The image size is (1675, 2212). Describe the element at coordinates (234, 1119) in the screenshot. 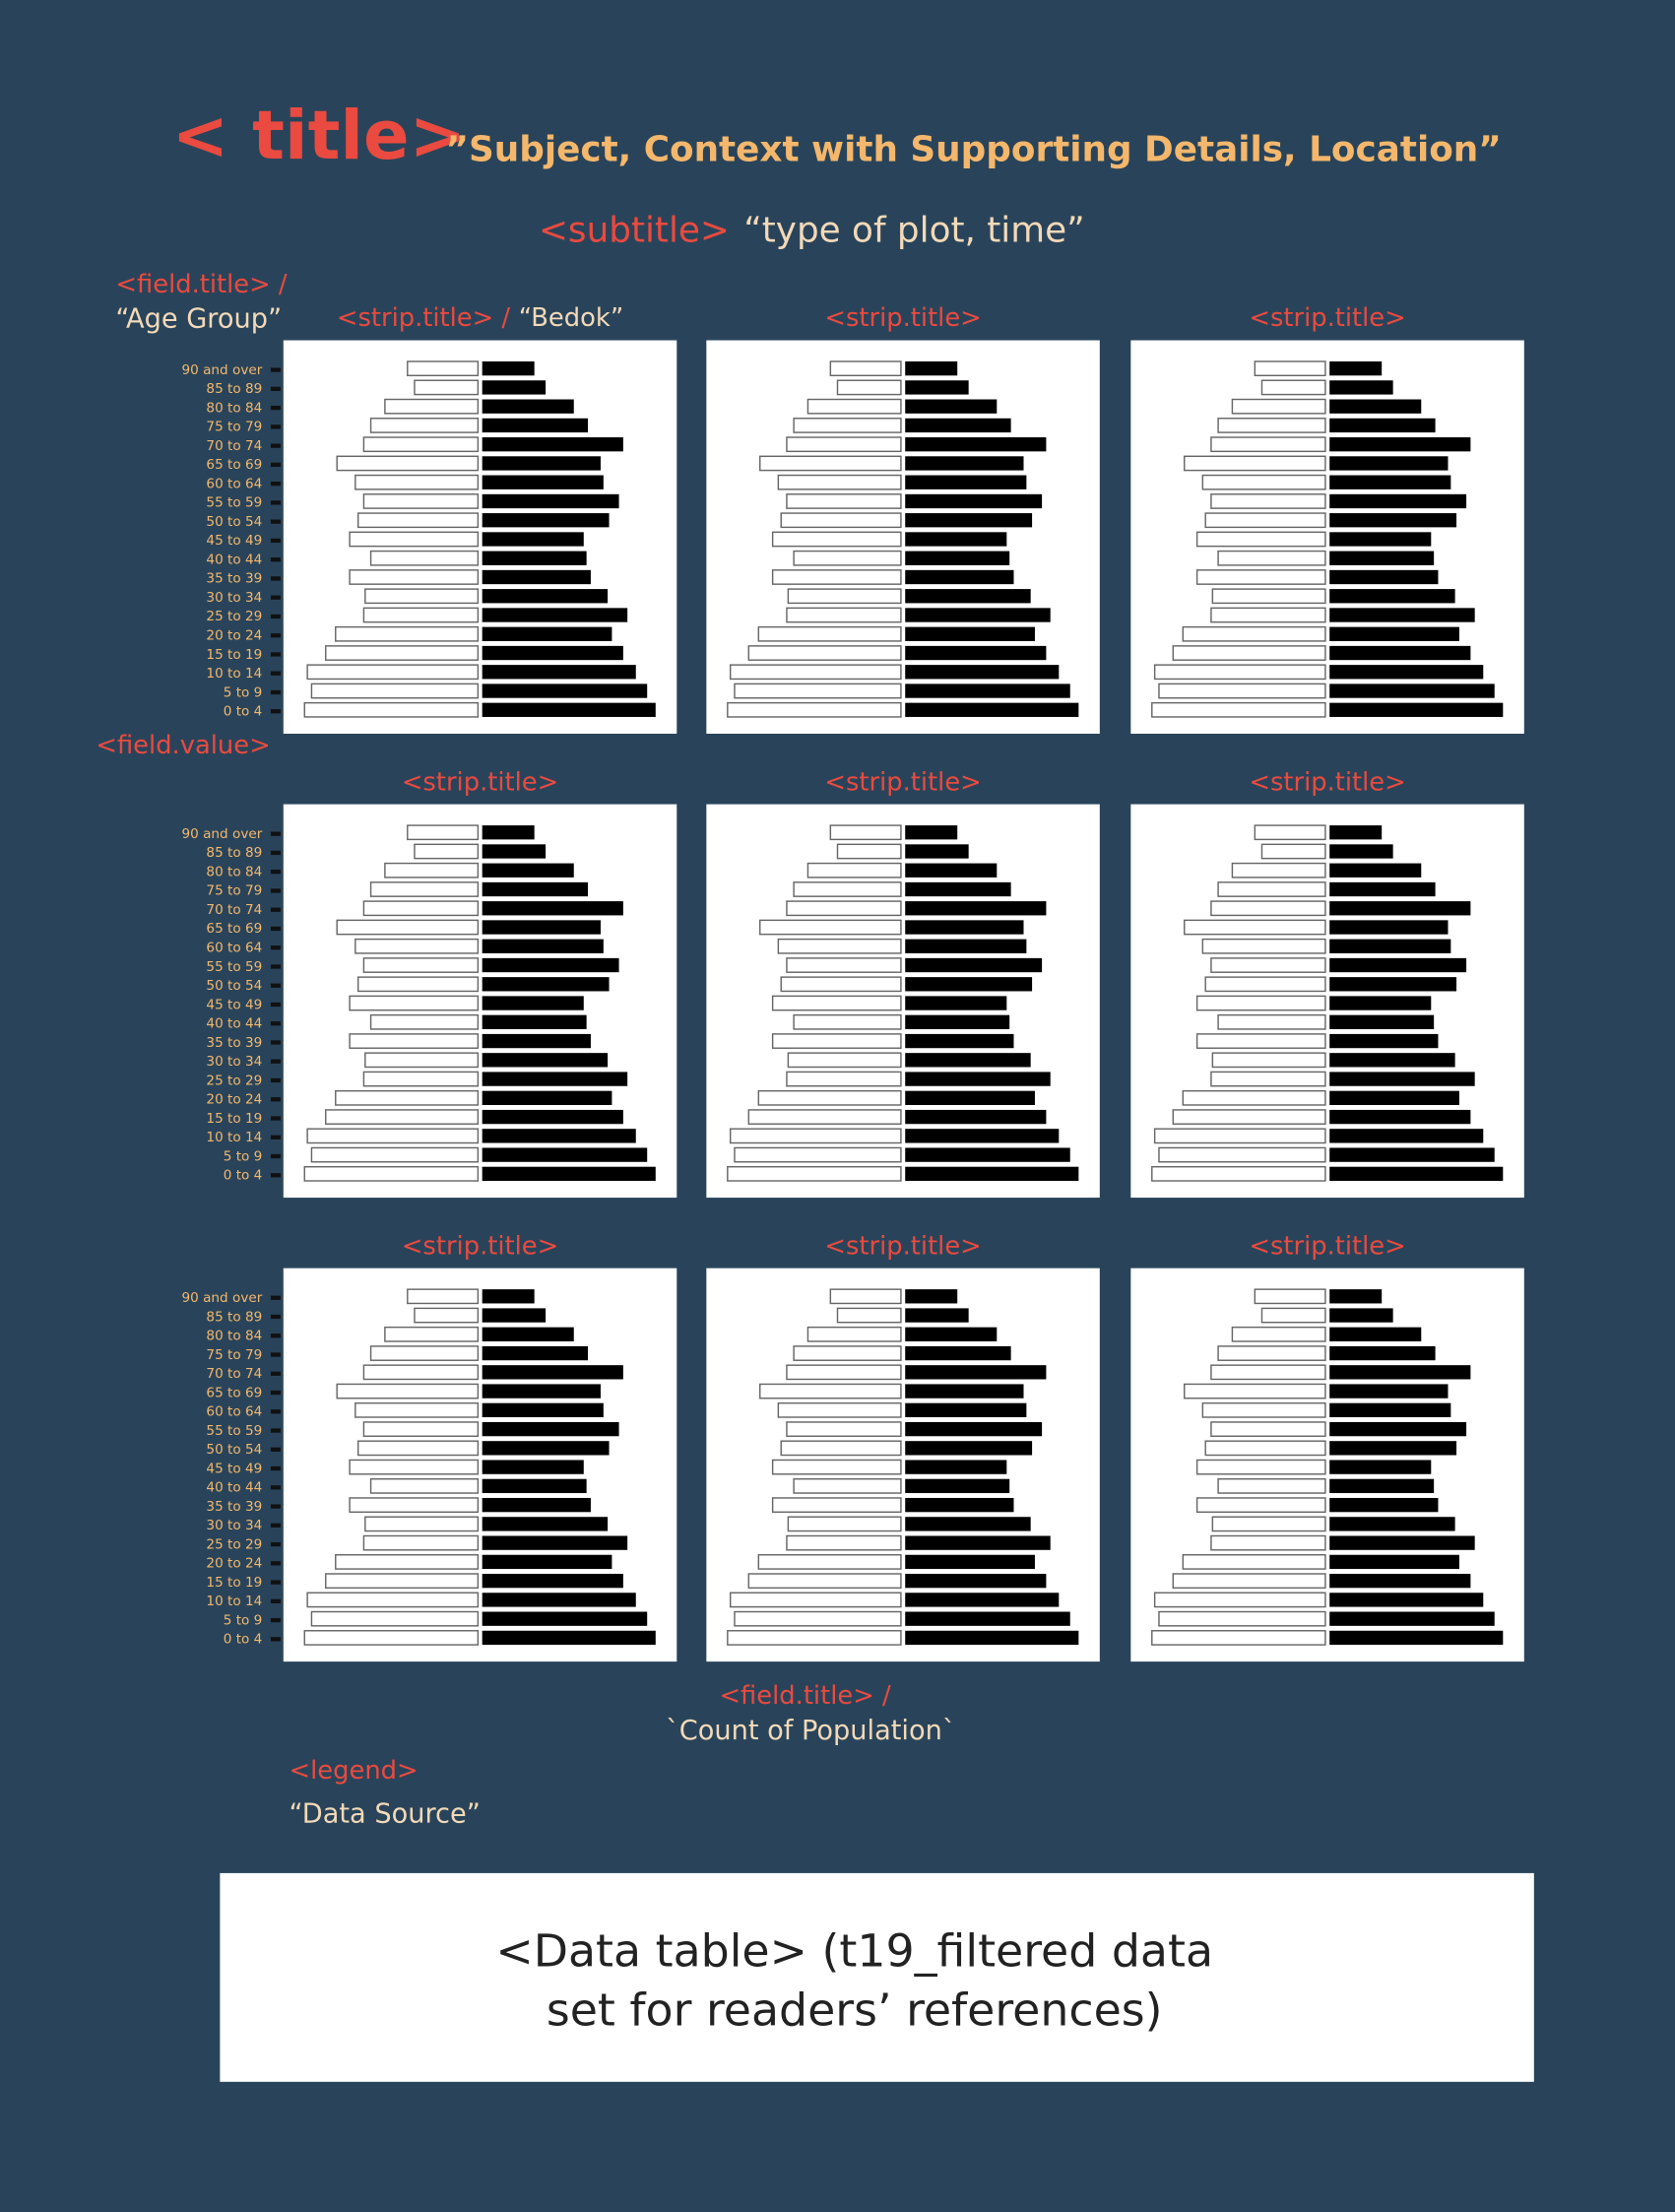

I see `y-tick-label: 15 to 19` at that location.